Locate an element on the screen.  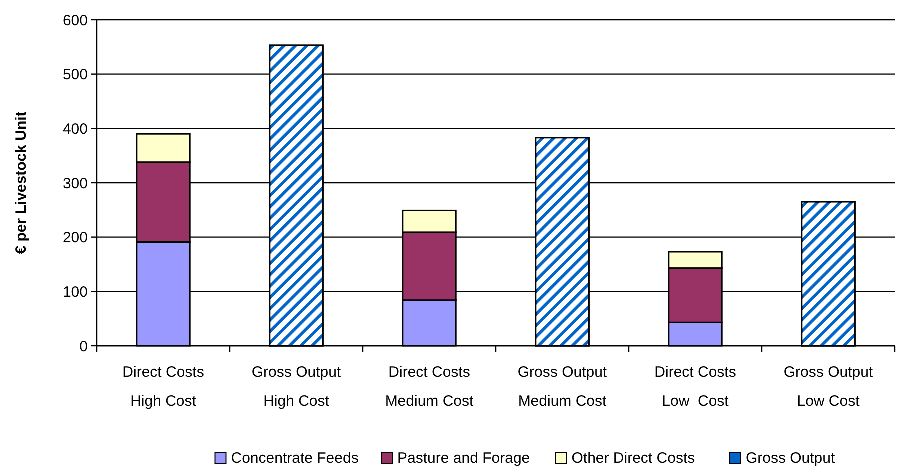
x-tick-label: Direct Costs Medium Cost is located at coordinates (430, 387).